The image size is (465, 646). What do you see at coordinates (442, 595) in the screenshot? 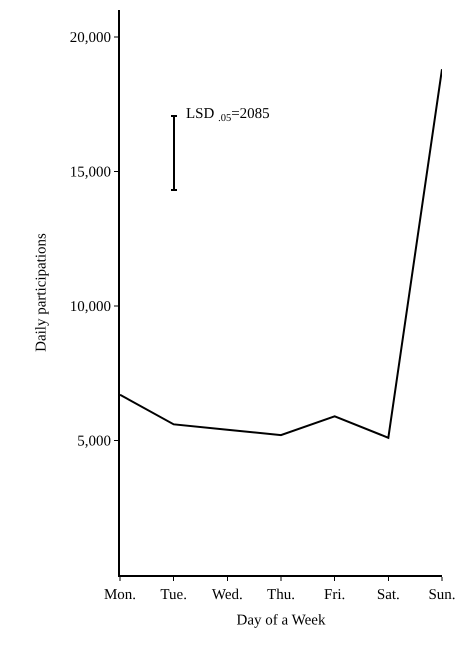
I see `x-tick-label: Sun.` at bounding box center [442, 595].